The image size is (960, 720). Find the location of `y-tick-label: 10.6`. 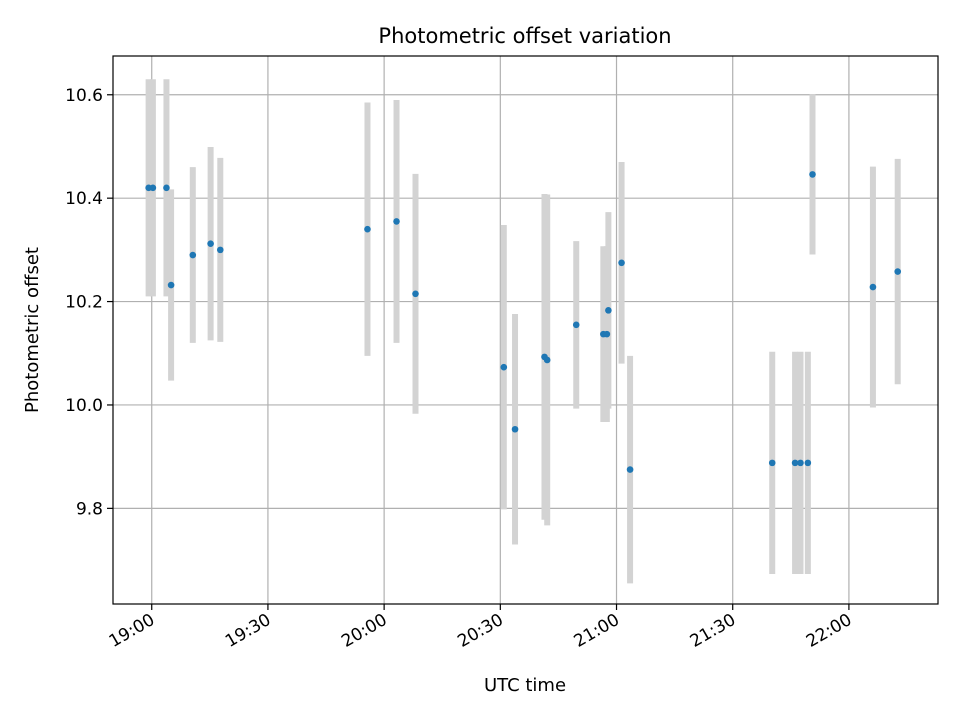

y-tick-label: 10.6 is located at coordinates (84, 96).